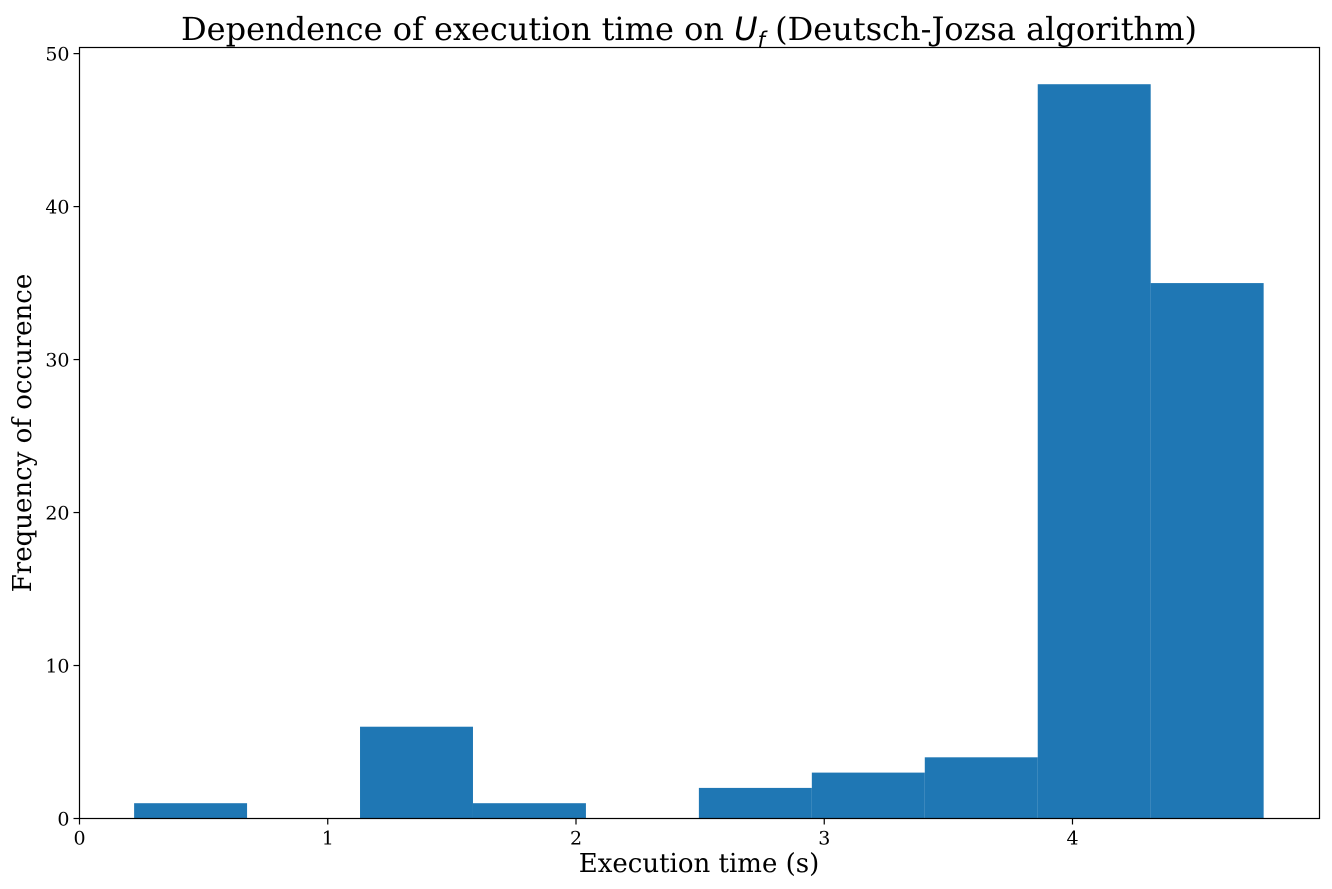 The image size is (1332, 889). Describe the element at coordinates (824, 839) in the screenshot. I see `x-tick-label: 3` at that location.